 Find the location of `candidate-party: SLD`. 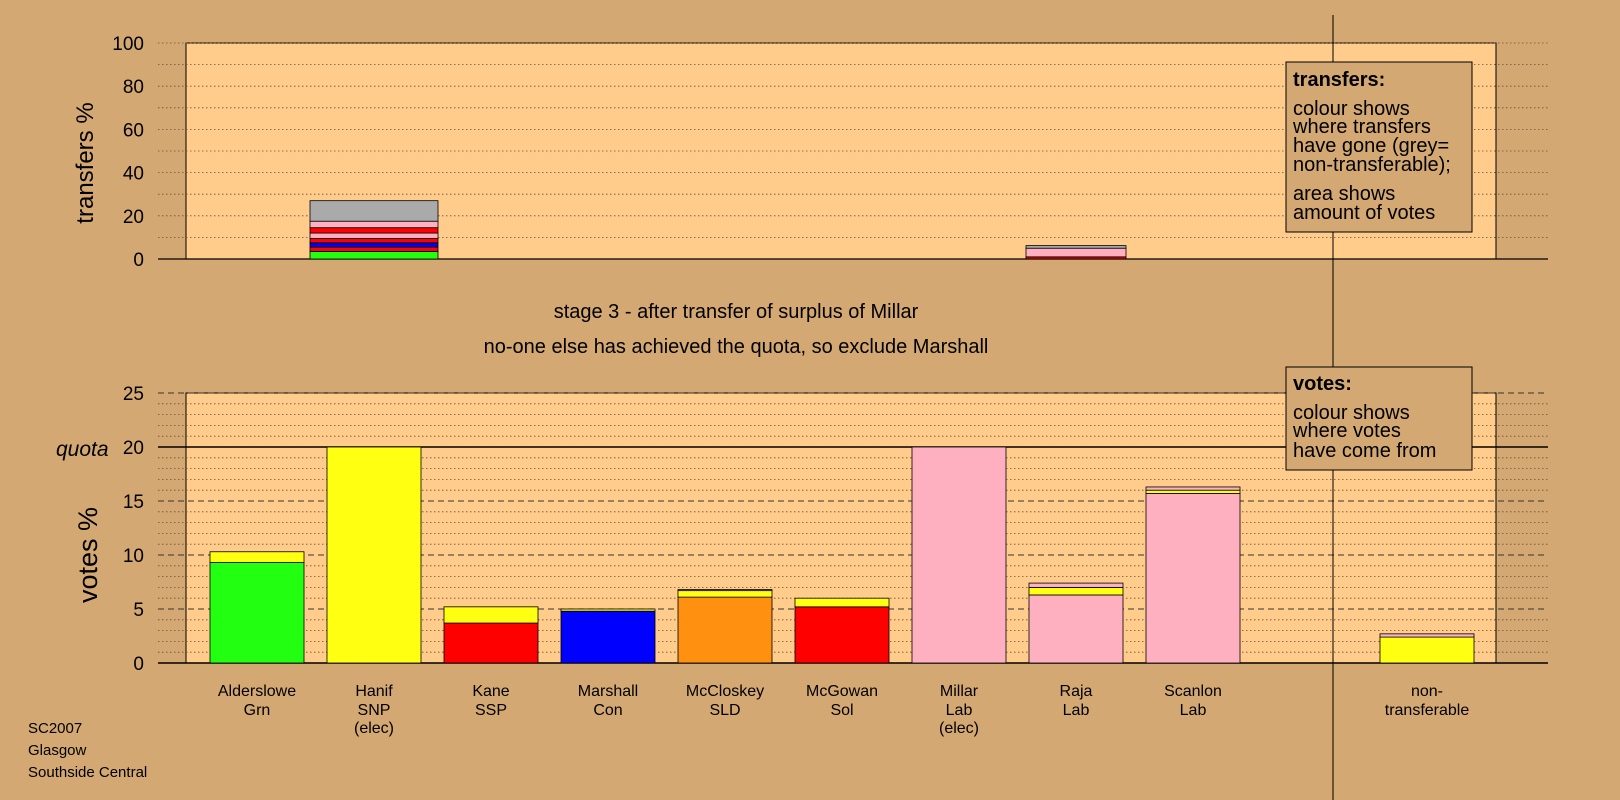

candidate-party: SLD is located at coordinates (724, 710).